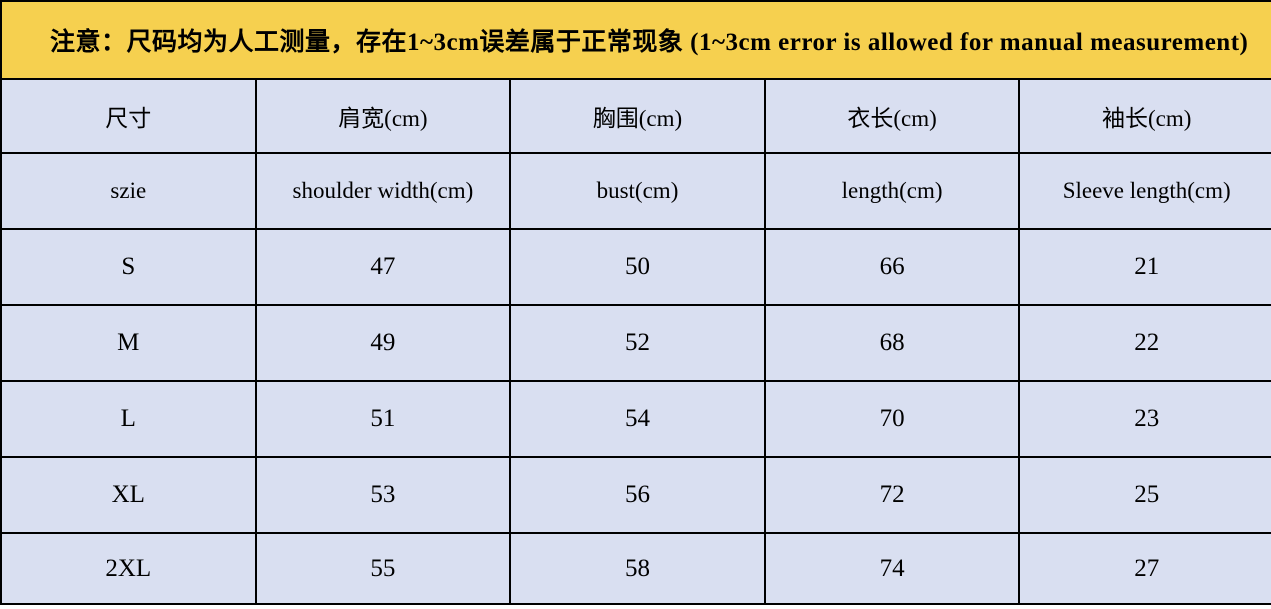 The height and width of the screenshot is (609, 1271). I want to click on value-cell: 58, so click(637, 568).